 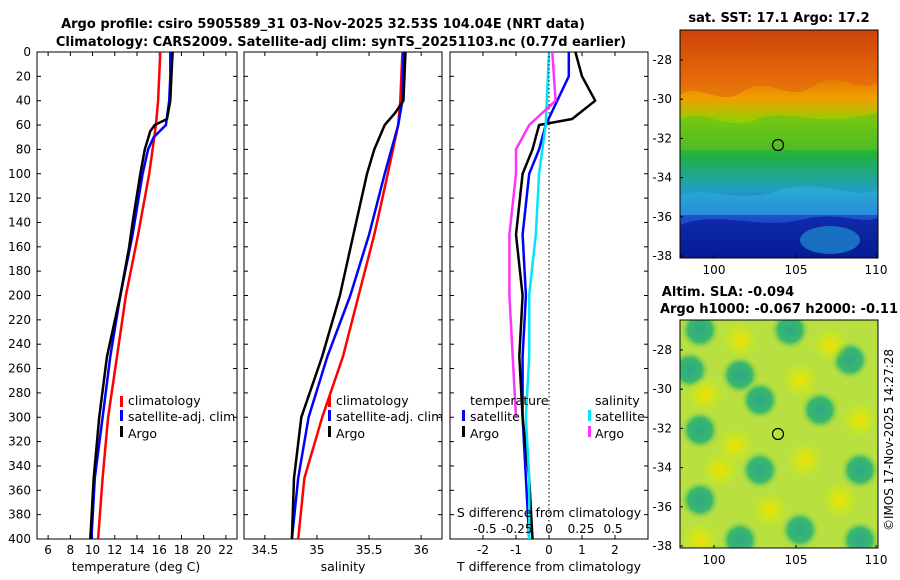 I want to click on x-tick-label: 1, so click(x=582, y=550).